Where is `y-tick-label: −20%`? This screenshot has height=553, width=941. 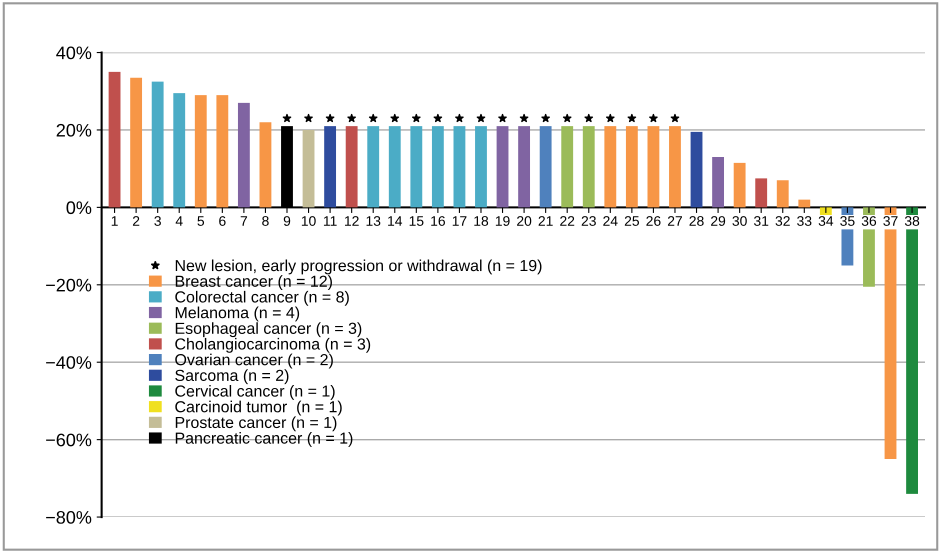 y-tick-label: −20% is located at coordinates (69, 285).